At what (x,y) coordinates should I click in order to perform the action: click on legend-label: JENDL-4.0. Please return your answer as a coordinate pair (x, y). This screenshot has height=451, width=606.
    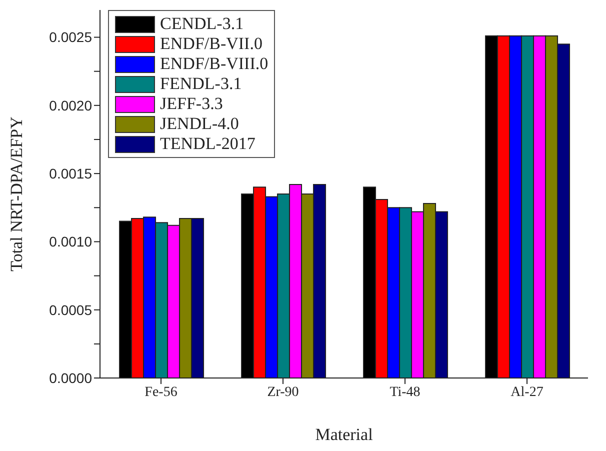
    Looking at the image, I should click on (199, 124).